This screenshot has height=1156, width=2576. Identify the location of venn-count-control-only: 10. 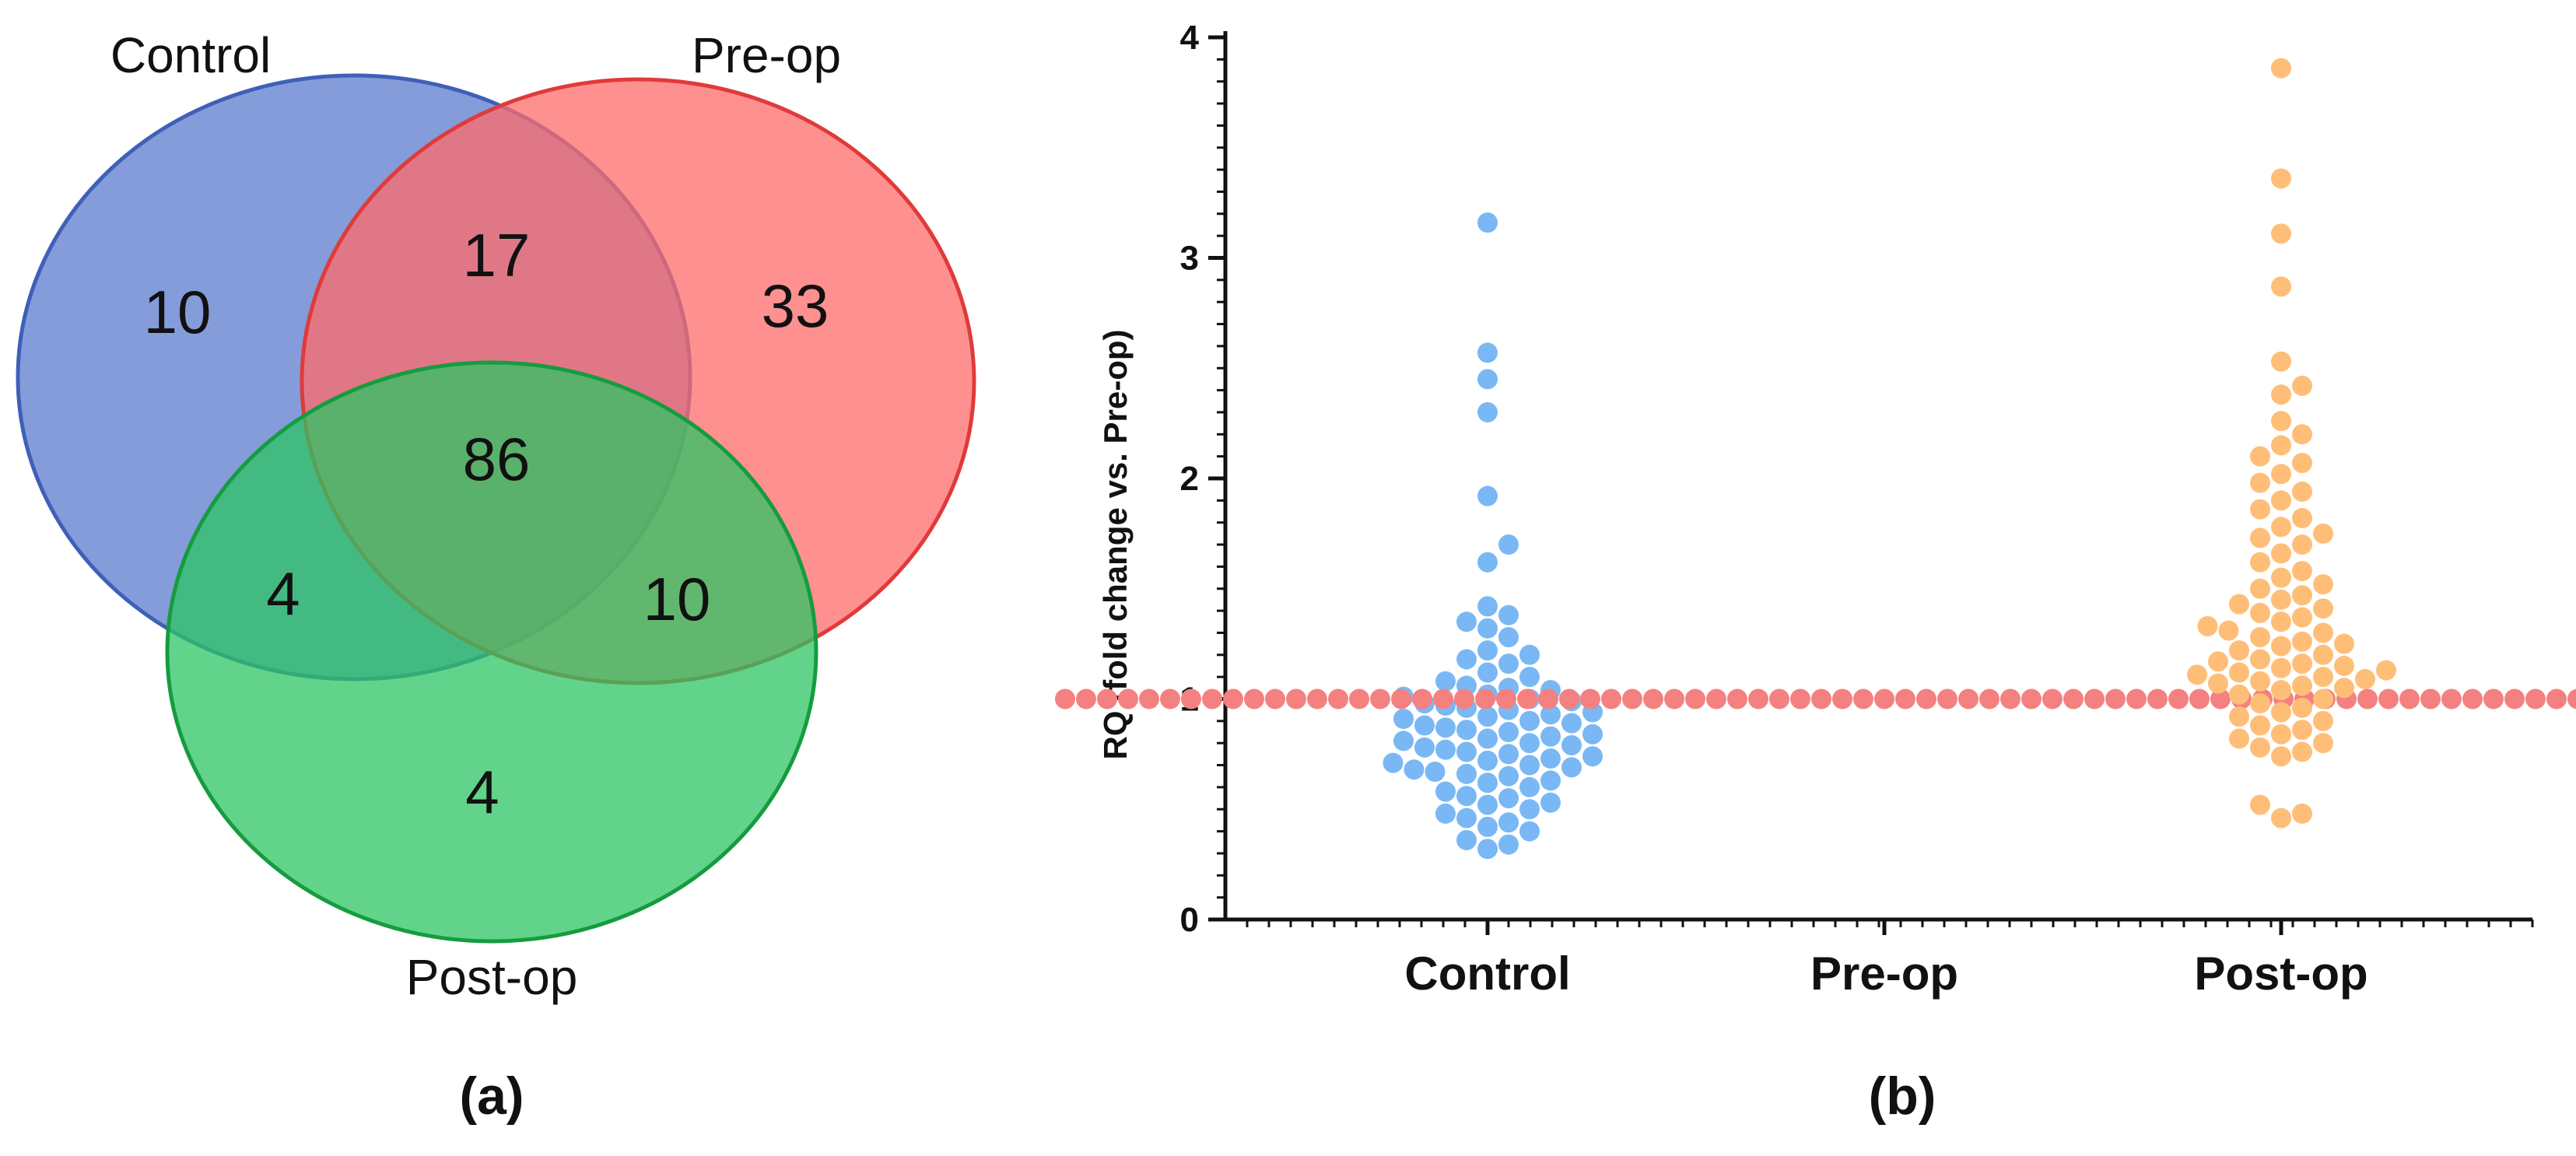
(178, 312).